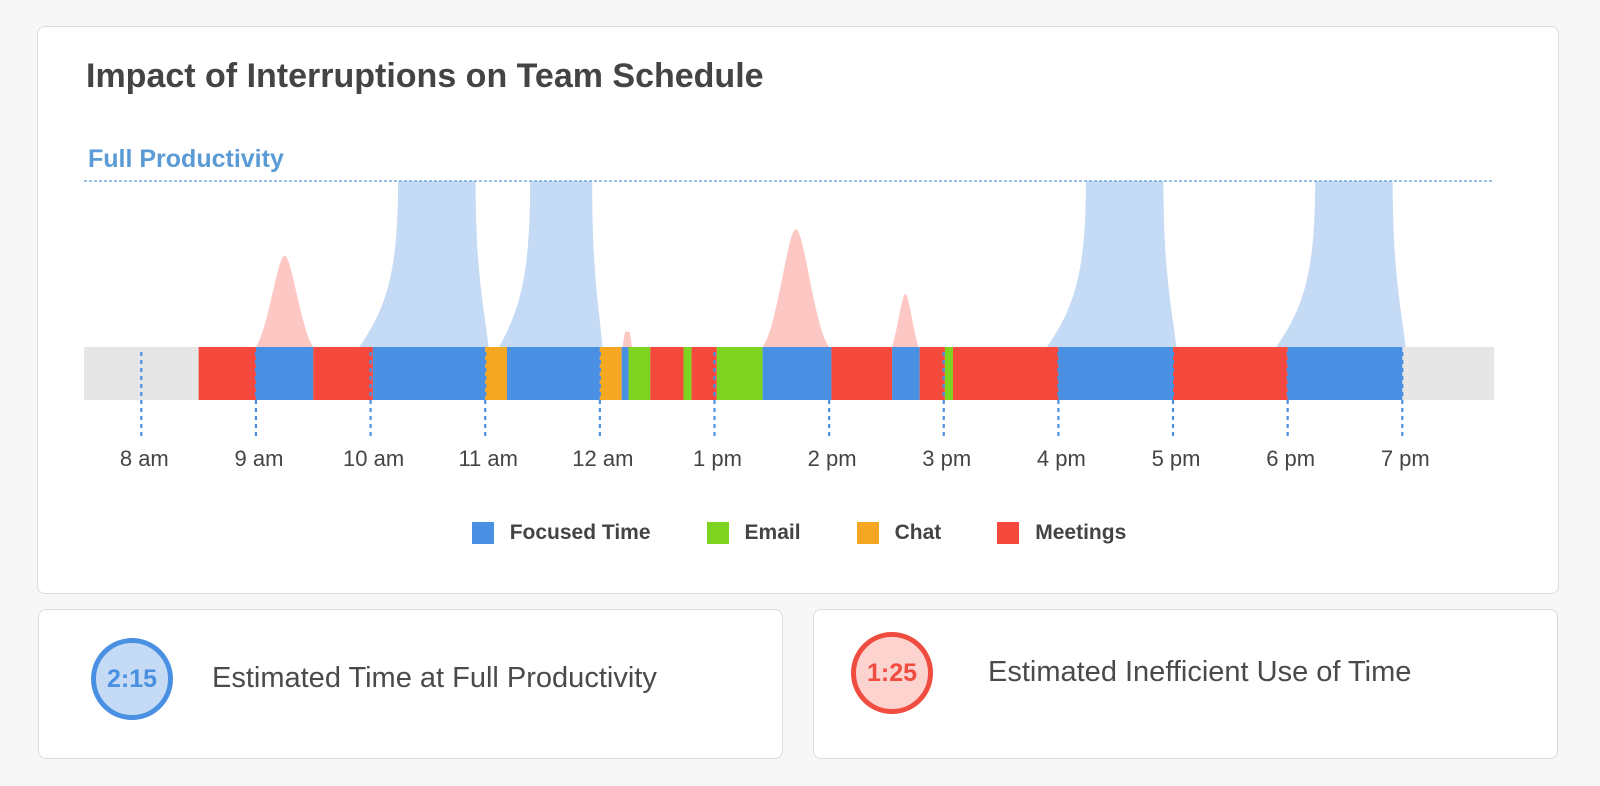 The height and width of the screenshot is (786, 1600). What do you see at coordinates (1176, 458) in the screenshot?
I see `tick-label-9: 5 pm` at bounding box center [1176, 458].